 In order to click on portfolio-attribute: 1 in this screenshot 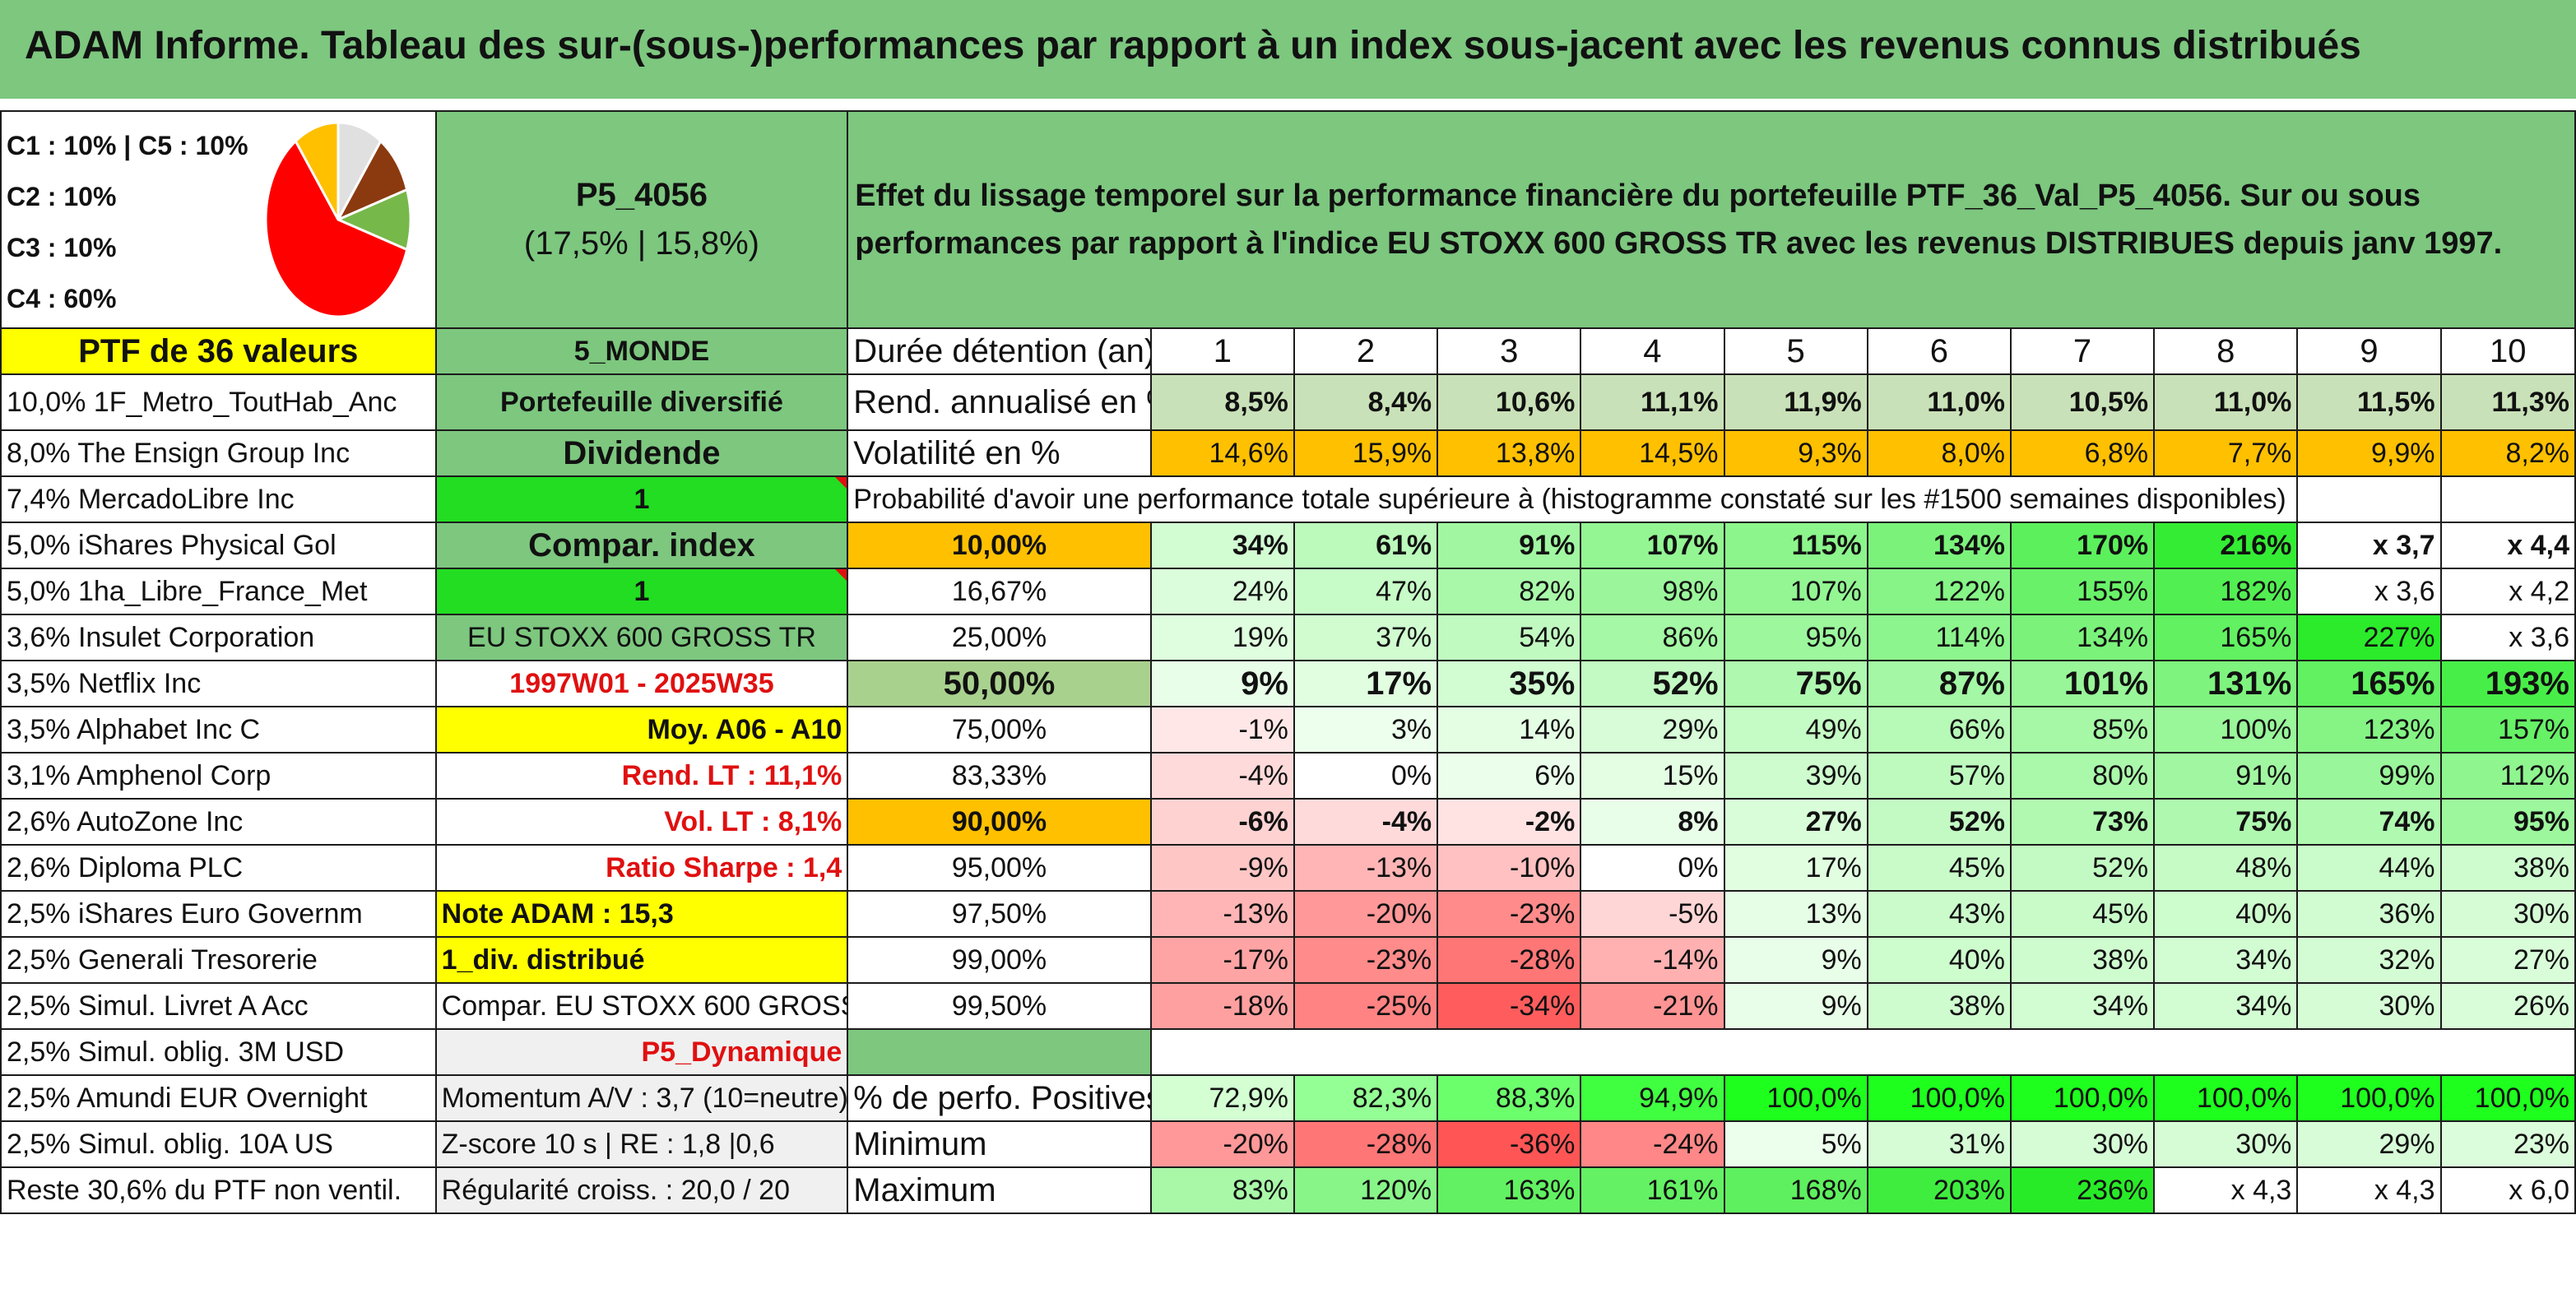, I will do `click(641, 591)`.